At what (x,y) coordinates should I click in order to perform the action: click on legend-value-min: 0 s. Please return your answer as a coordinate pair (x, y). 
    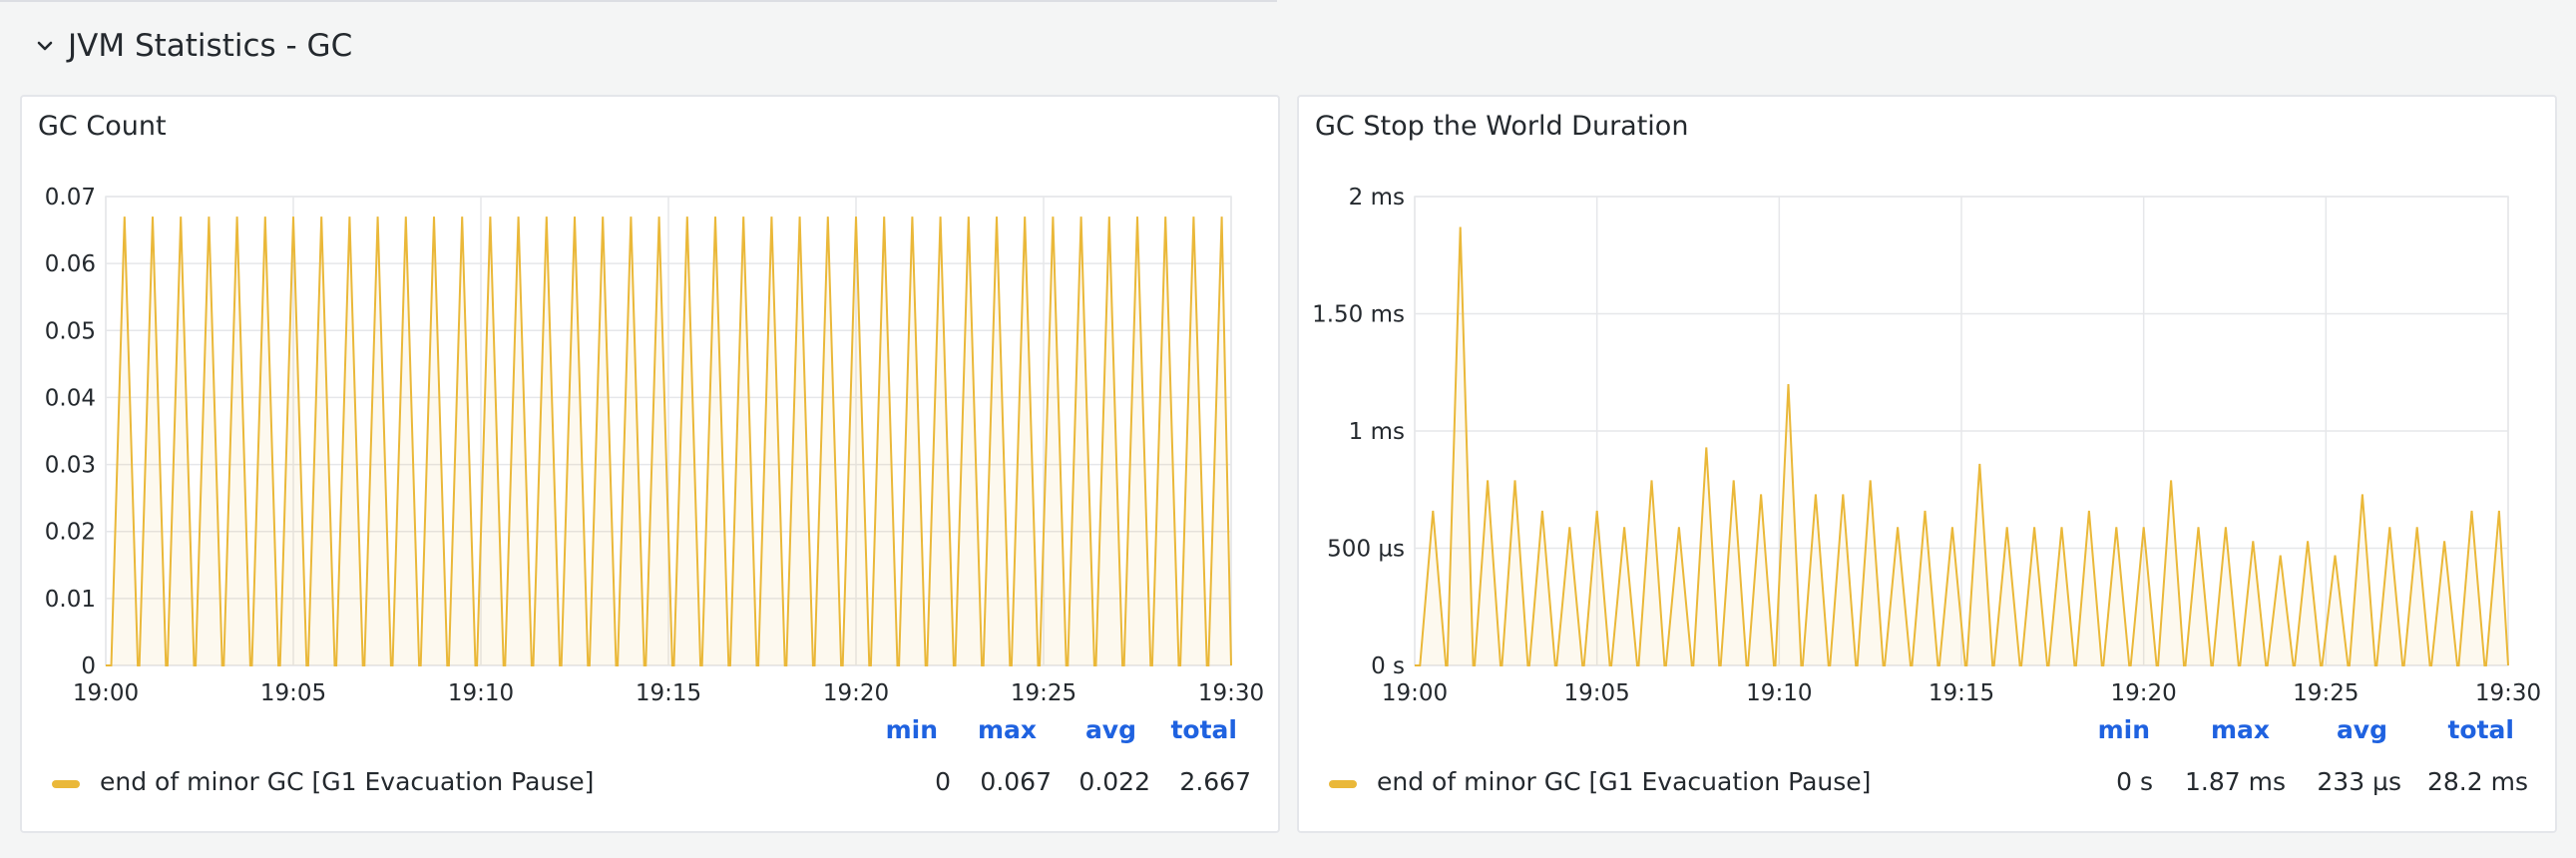
    Looking at the image, I should click on (2134, 781).